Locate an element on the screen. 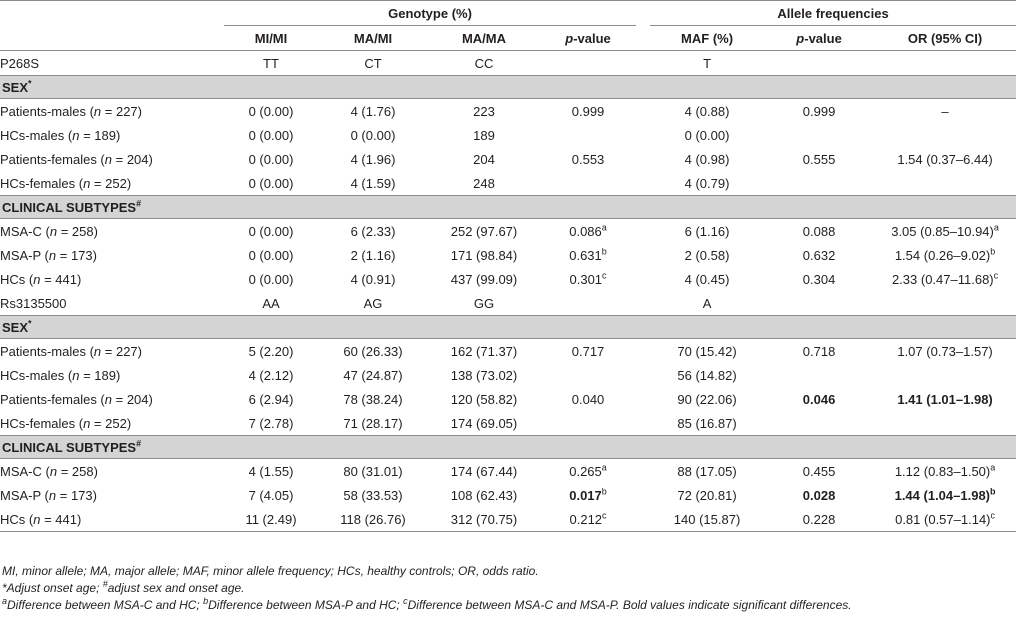  section-label: CLINICAL SUBTYPES# is located at coordinates (508, 207).